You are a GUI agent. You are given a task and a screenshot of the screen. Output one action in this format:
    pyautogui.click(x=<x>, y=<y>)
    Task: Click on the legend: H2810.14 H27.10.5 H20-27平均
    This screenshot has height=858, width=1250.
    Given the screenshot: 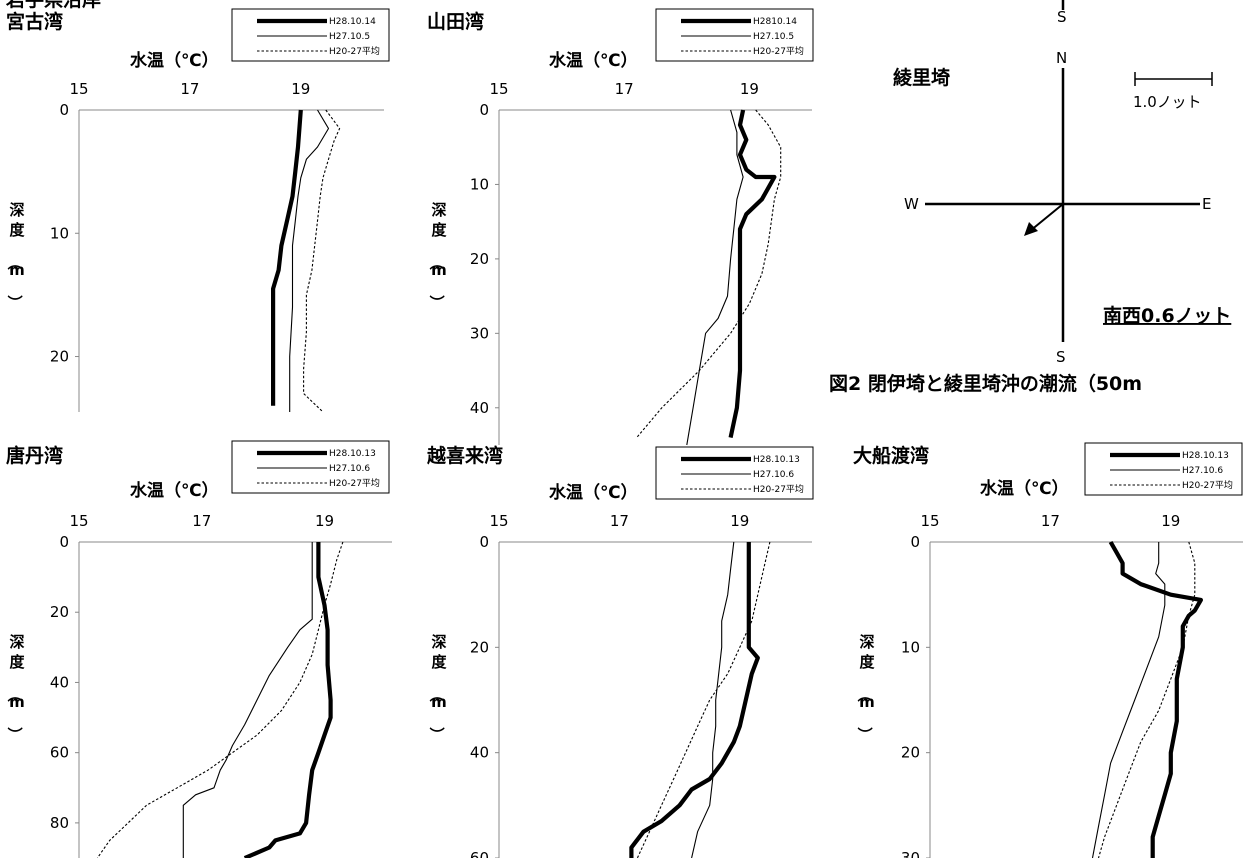 What is the action you would take?
    pyautogui.click(x=734, y=35)
    